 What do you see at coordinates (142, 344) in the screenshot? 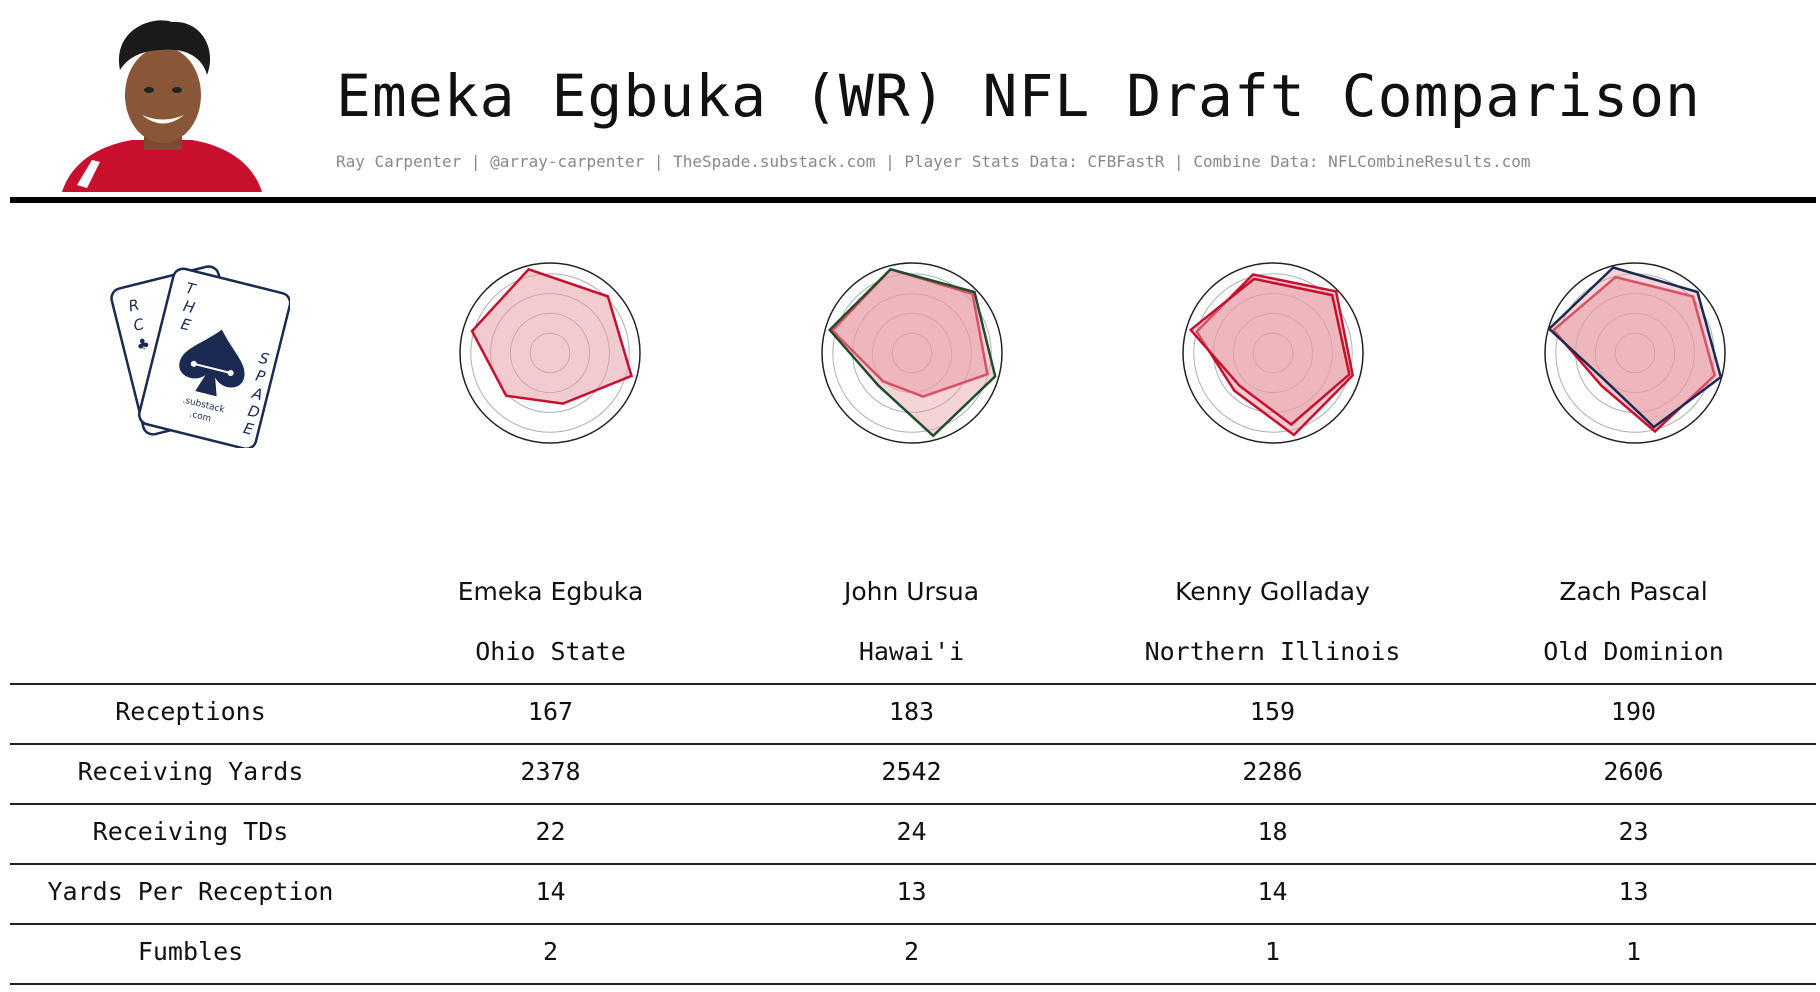
I see `logo-letter: ♣` at bounding box center [142, 344].